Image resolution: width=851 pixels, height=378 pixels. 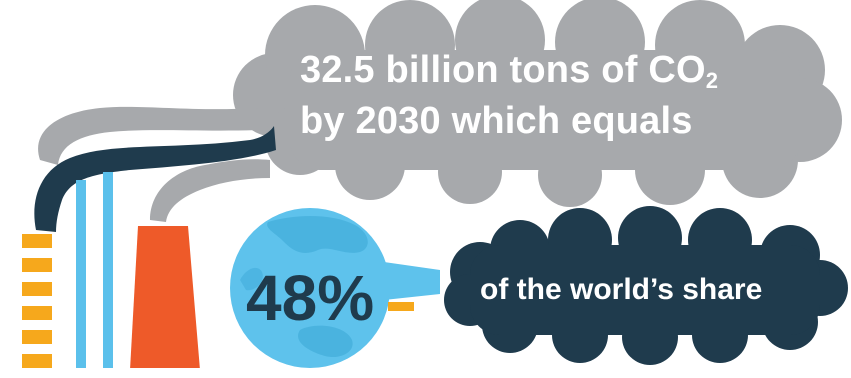 What do you see at coordinates (503, 70) in the screenshot?
I see `headline-line-1-text: 32.5 billion tons of CO` at bounding box center [503, 70].